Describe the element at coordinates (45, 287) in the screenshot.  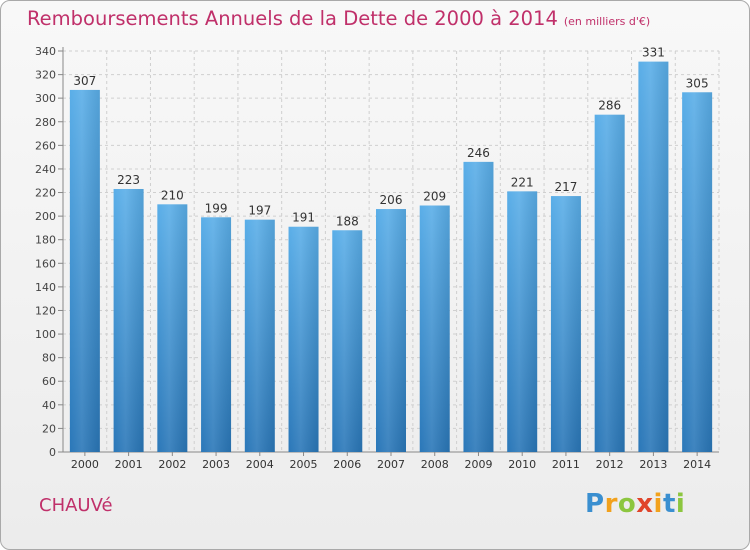
I see `y-tick-label: 140` at that location.